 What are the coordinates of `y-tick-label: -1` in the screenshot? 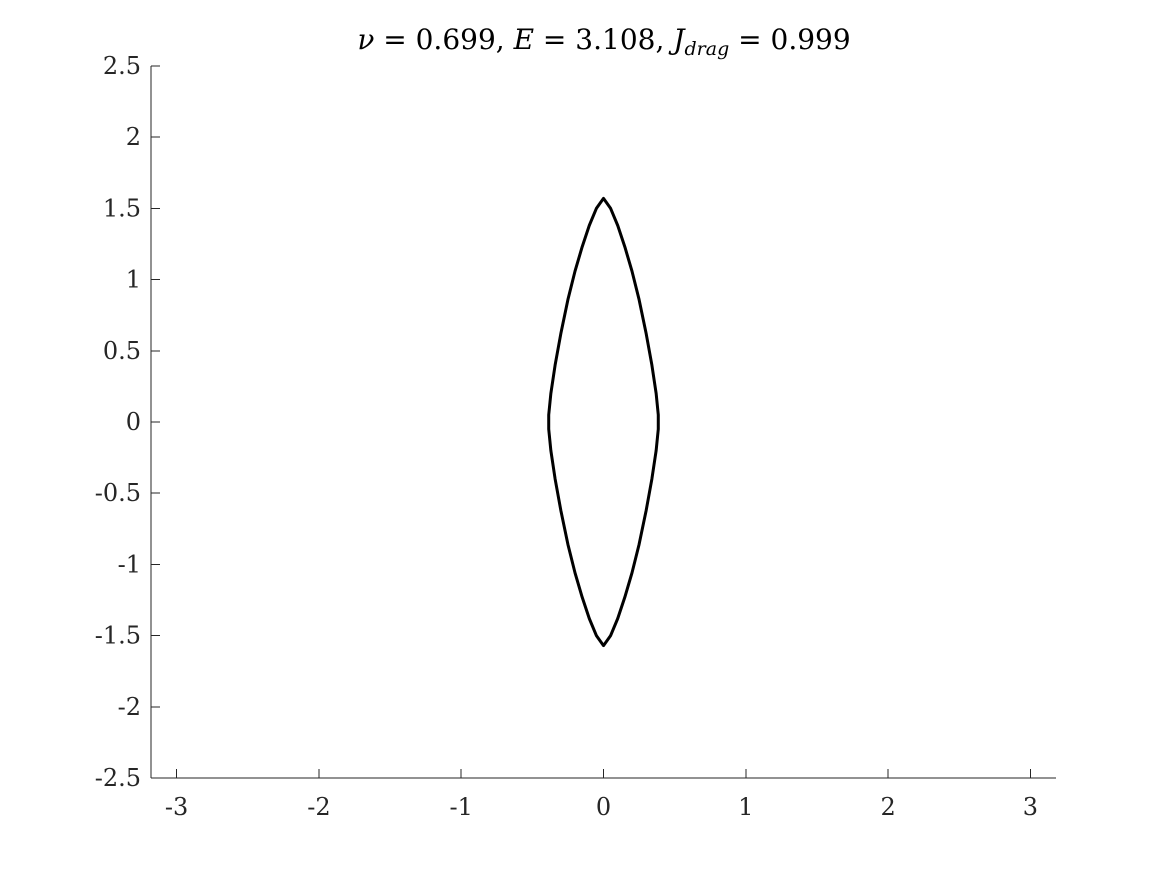 It's located at (129, 564).